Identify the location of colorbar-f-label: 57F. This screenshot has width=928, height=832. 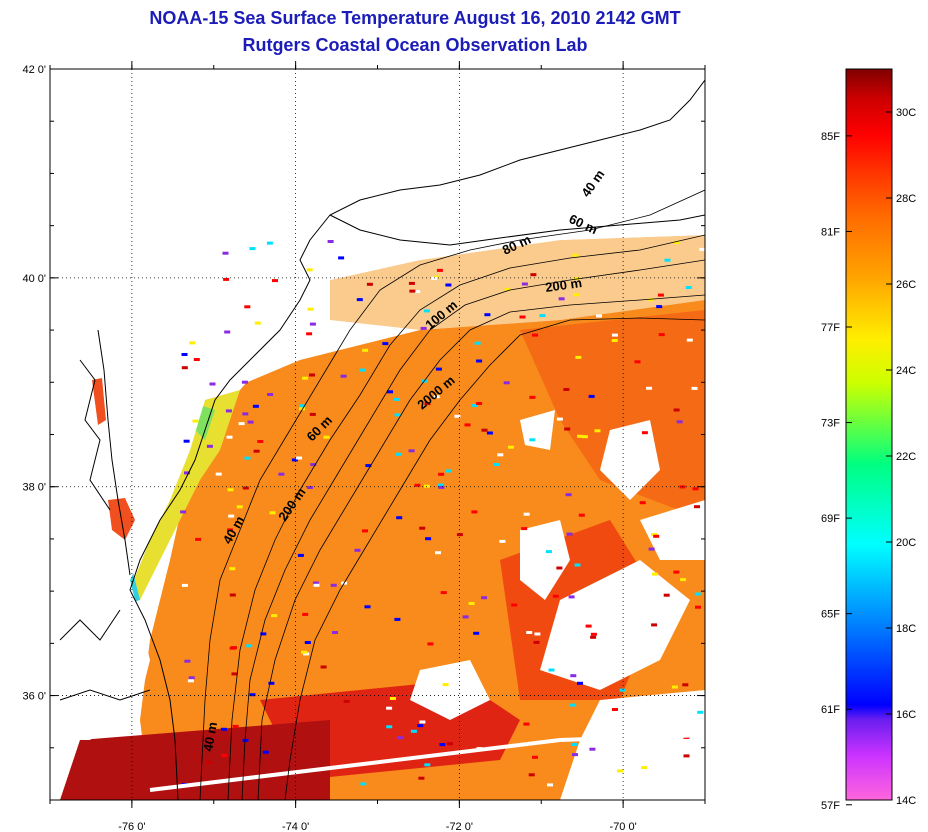
(830, 806).